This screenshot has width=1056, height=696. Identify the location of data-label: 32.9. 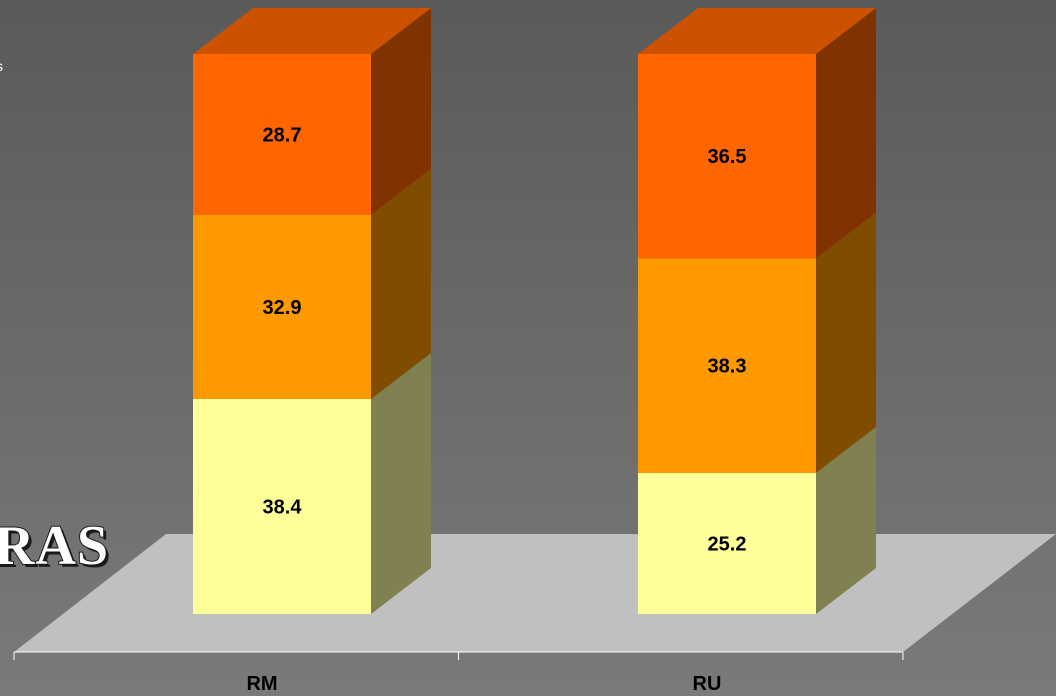
(282, 308).